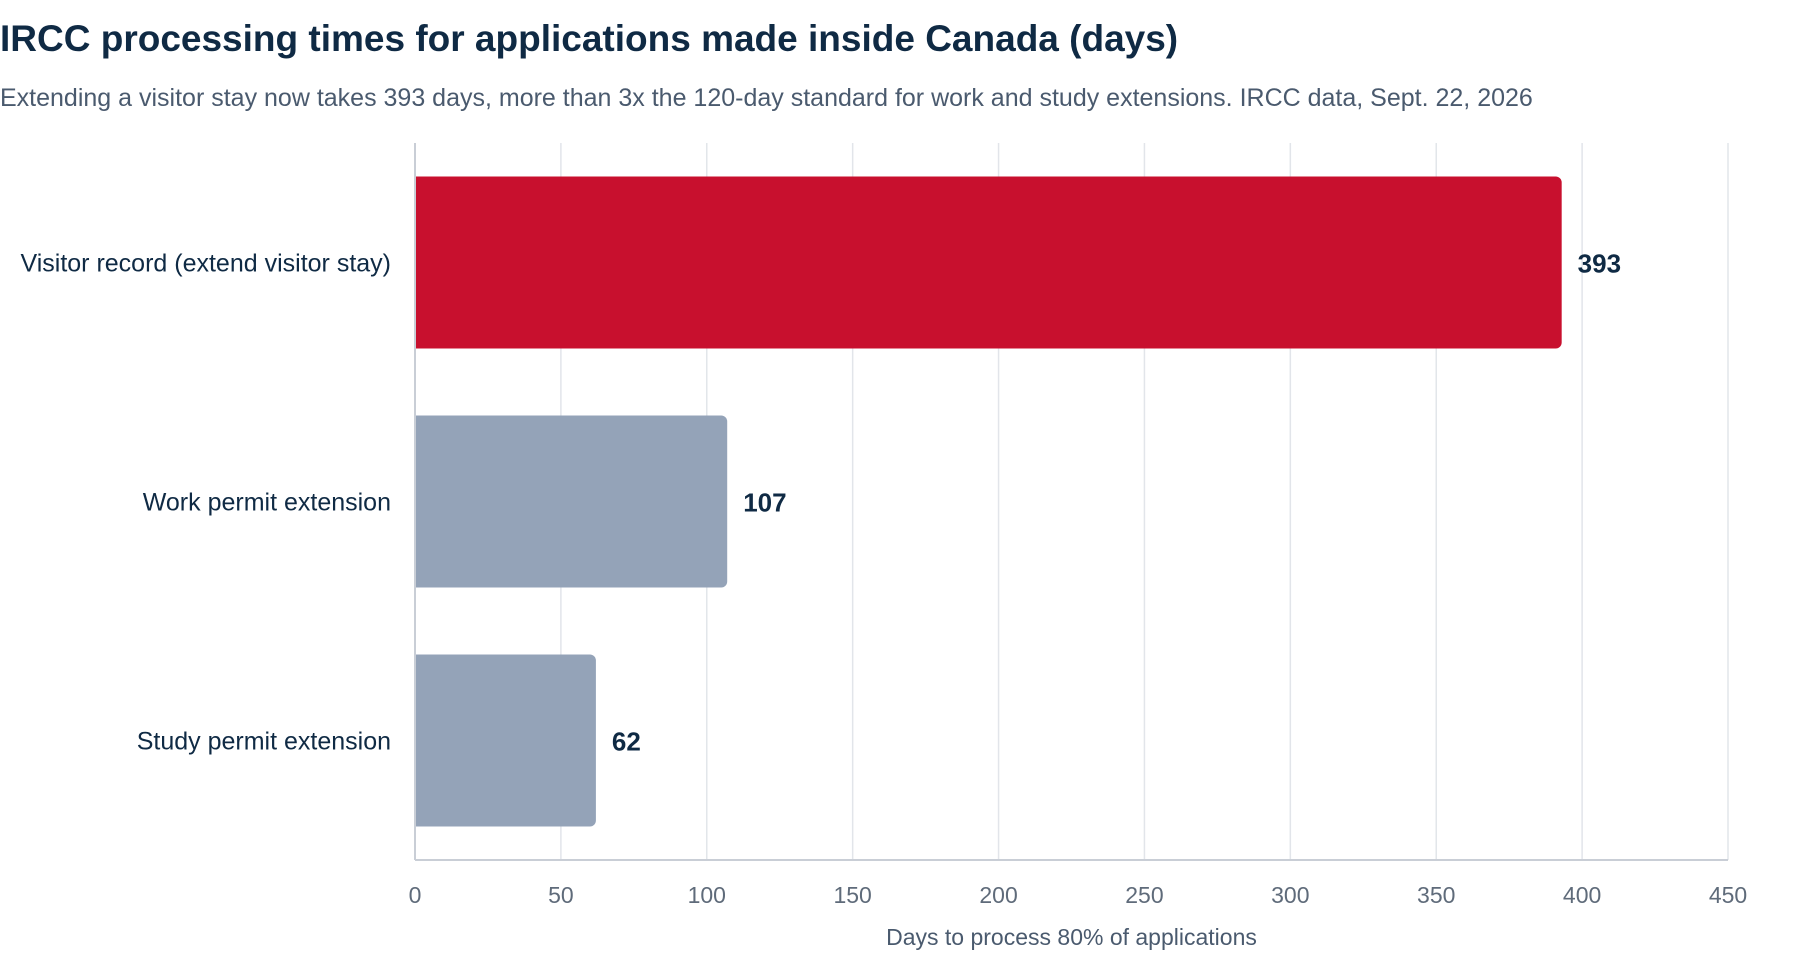 The height and width of the screenshot is (960, 1800). Describe the element at coordinates (264, 742) in the screenshot. I see `category-label: Study permit extension` at that location.